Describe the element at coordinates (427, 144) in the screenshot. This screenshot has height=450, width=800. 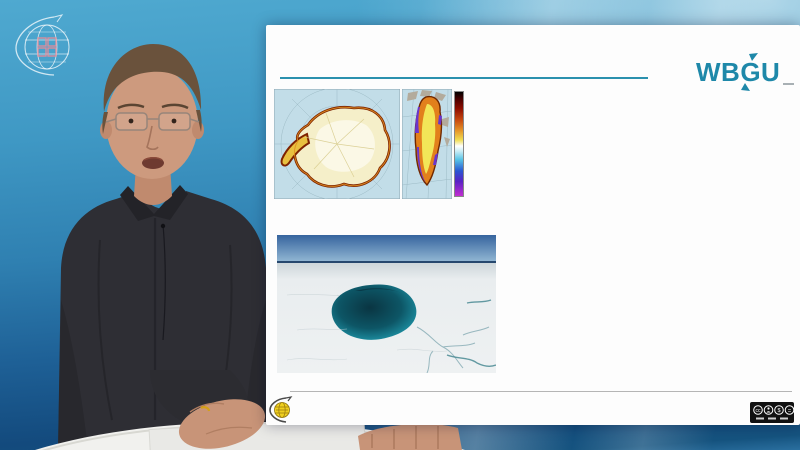
I see `greenland-map` at that location.